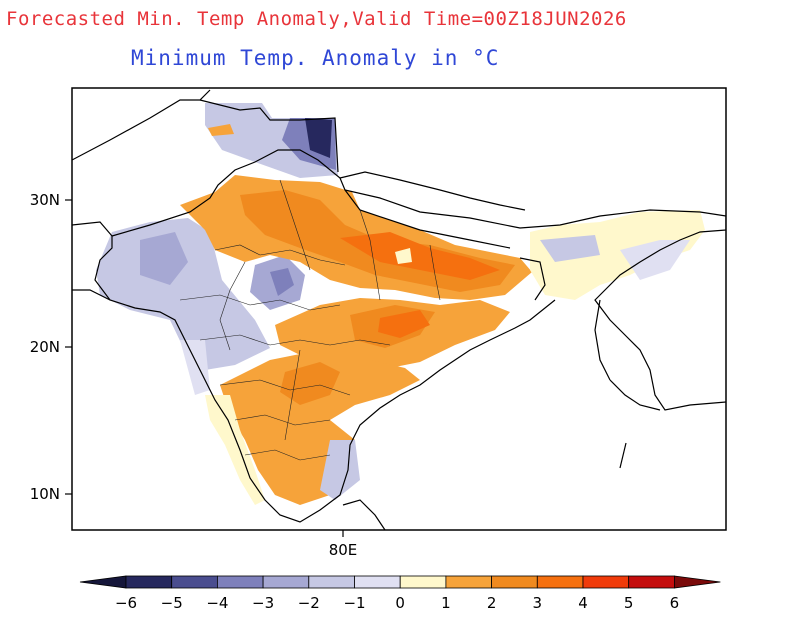  What do you see at coordinates (403, 256) in the screenshot?
I see `northern-white-break` at bounding box center [403, 256].